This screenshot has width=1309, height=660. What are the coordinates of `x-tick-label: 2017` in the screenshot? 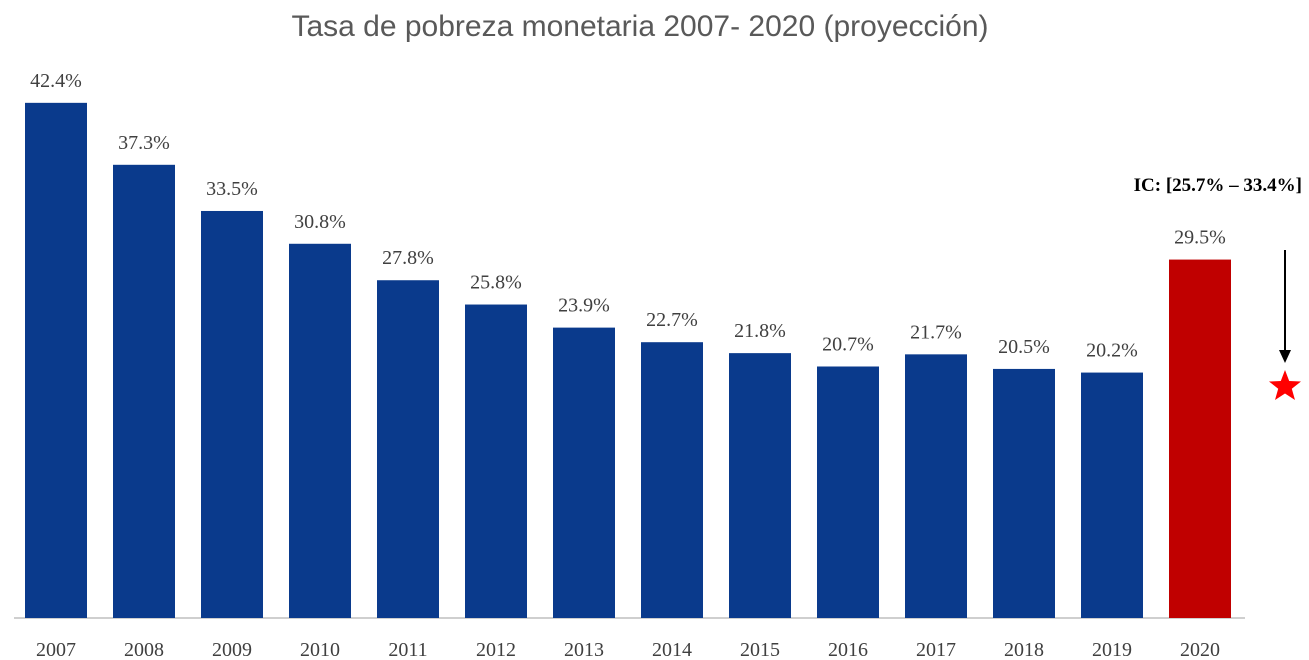 It's located at (936, 649).